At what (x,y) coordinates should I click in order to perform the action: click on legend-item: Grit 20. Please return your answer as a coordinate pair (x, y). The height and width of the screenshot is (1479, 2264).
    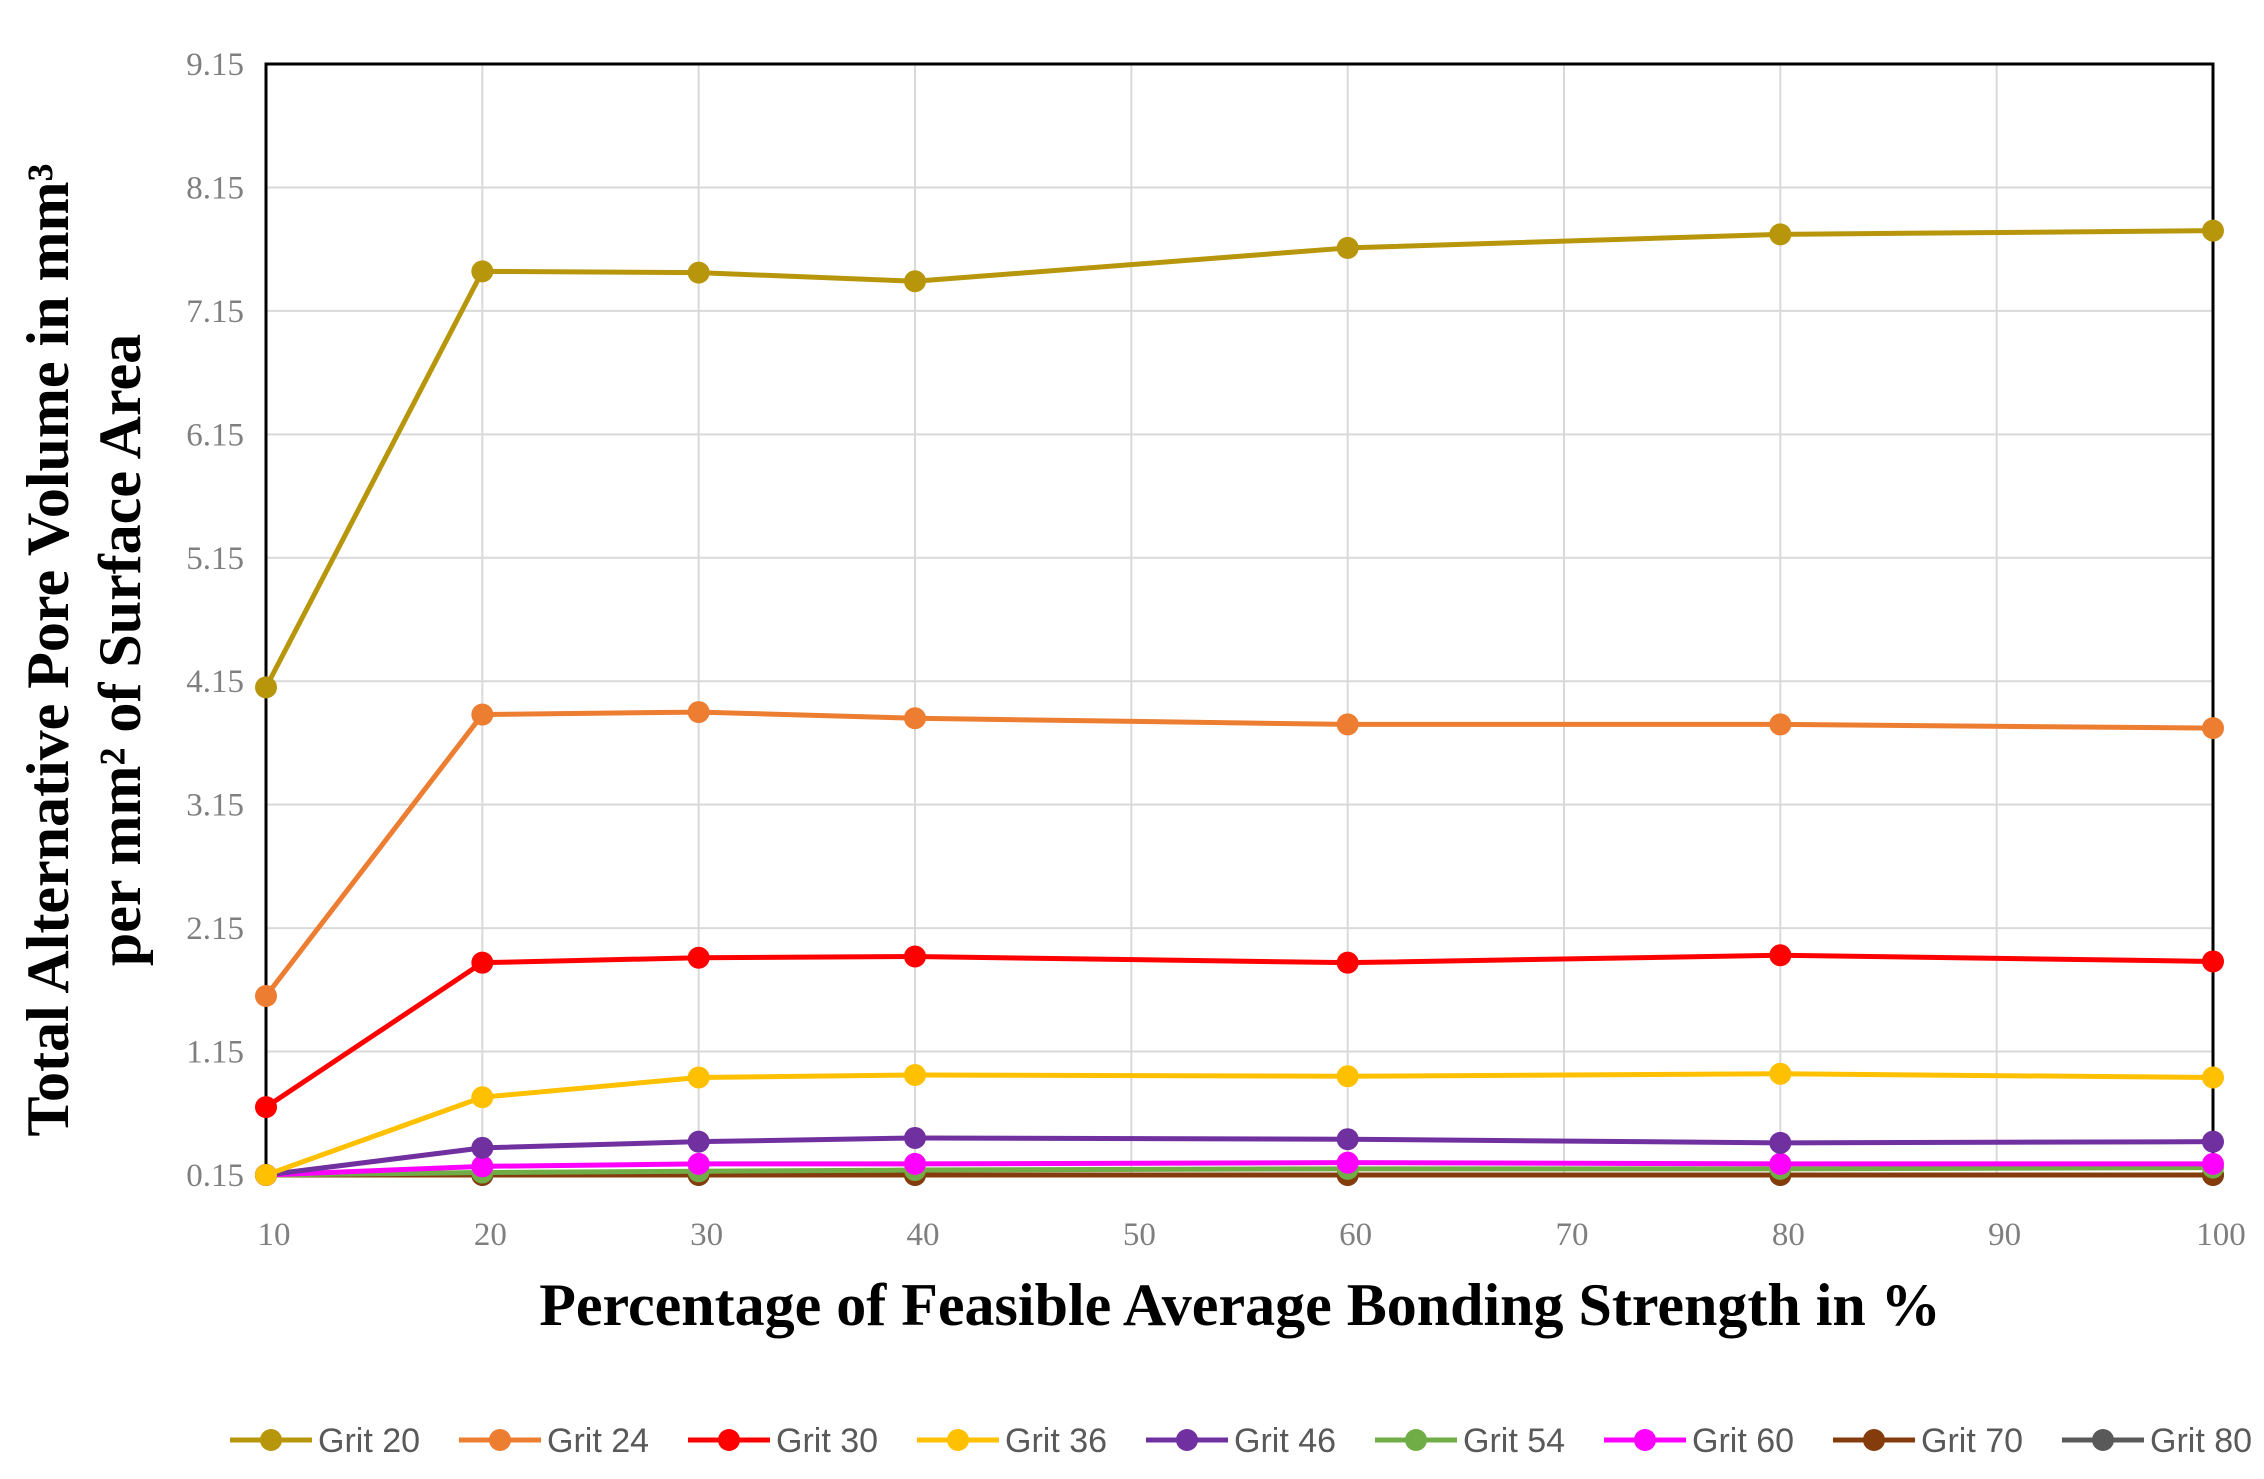
    Looking at the image, I should click on (325, 1441).